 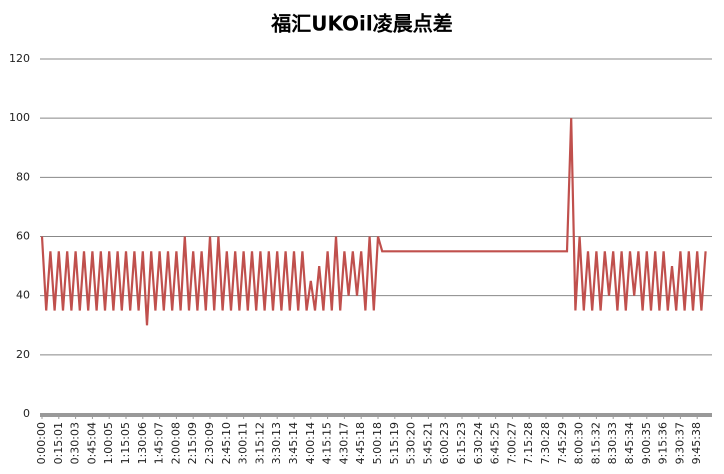 What do you see at coordinates (41, 443) in the screenshot?
I see `x-tick-label: 0:00:00` at bounding box center [41, 443].